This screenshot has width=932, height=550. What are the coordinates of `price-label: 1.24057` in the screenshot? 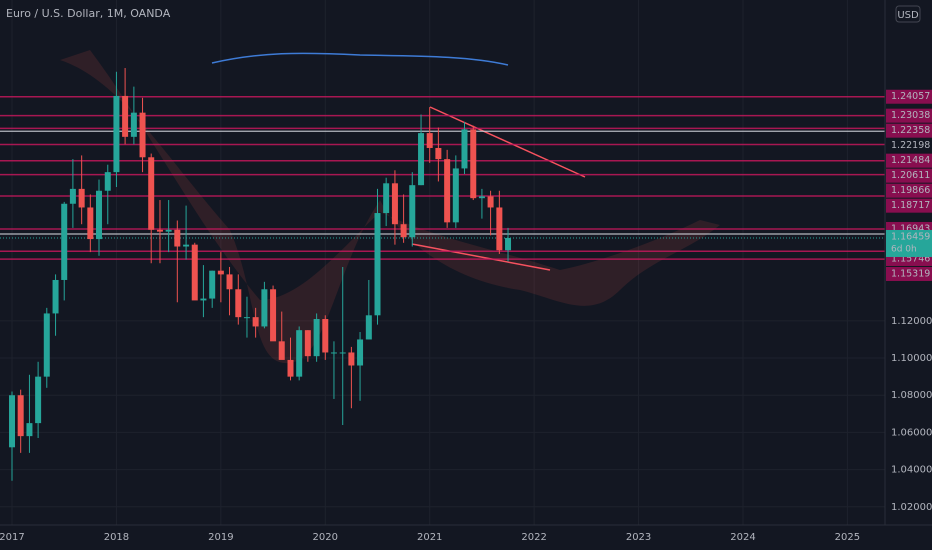 It's located at (910, 96).